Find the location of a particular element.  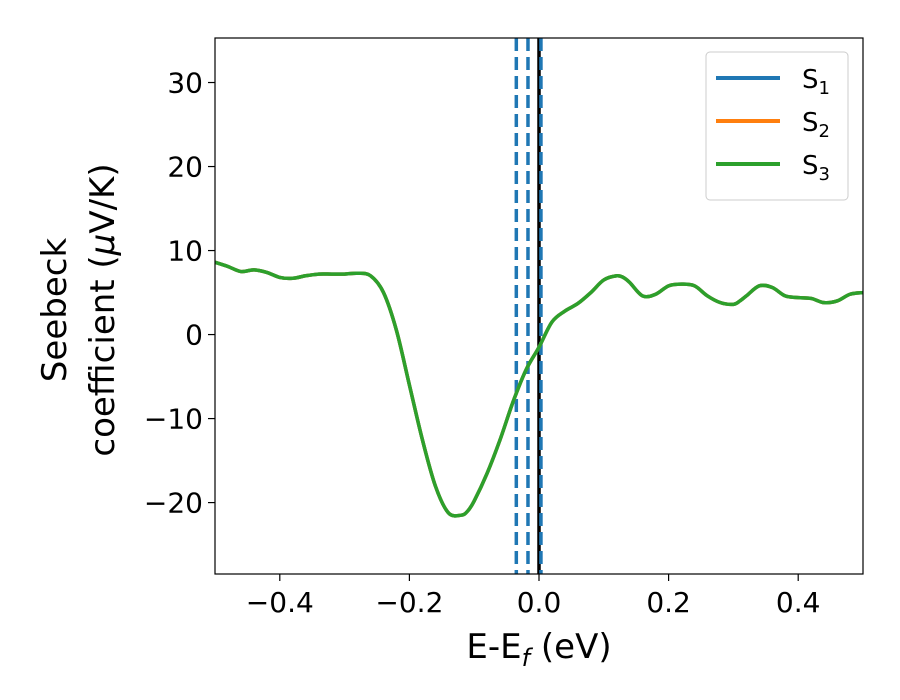

y-tick-label: −10 is located at coordinates (173, 419).